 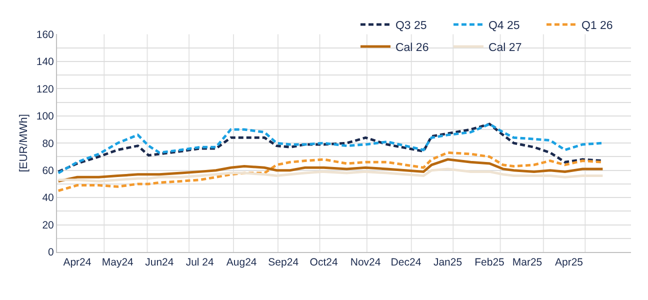 I want to click on legend-label: Q3 25, so click(x=411, y=26).